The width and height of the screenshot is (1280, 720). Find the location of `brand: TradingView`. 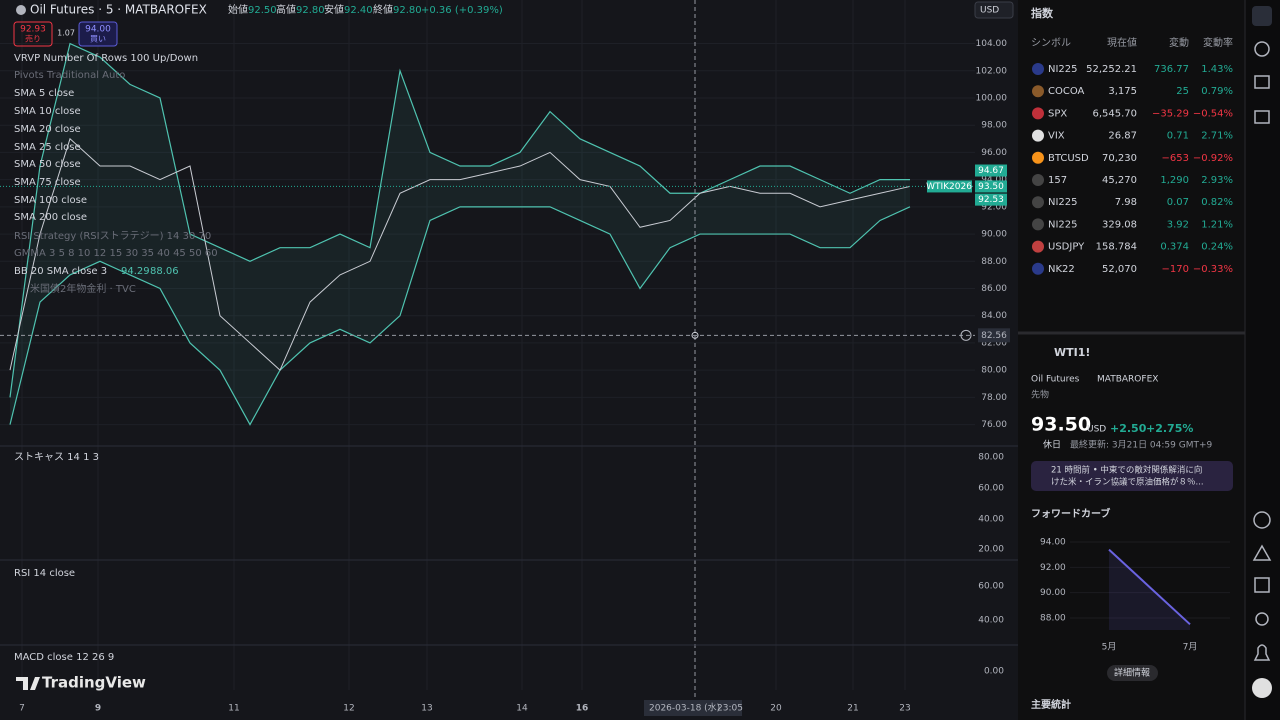

brand: TradingView is located at coordinates (94, 683).